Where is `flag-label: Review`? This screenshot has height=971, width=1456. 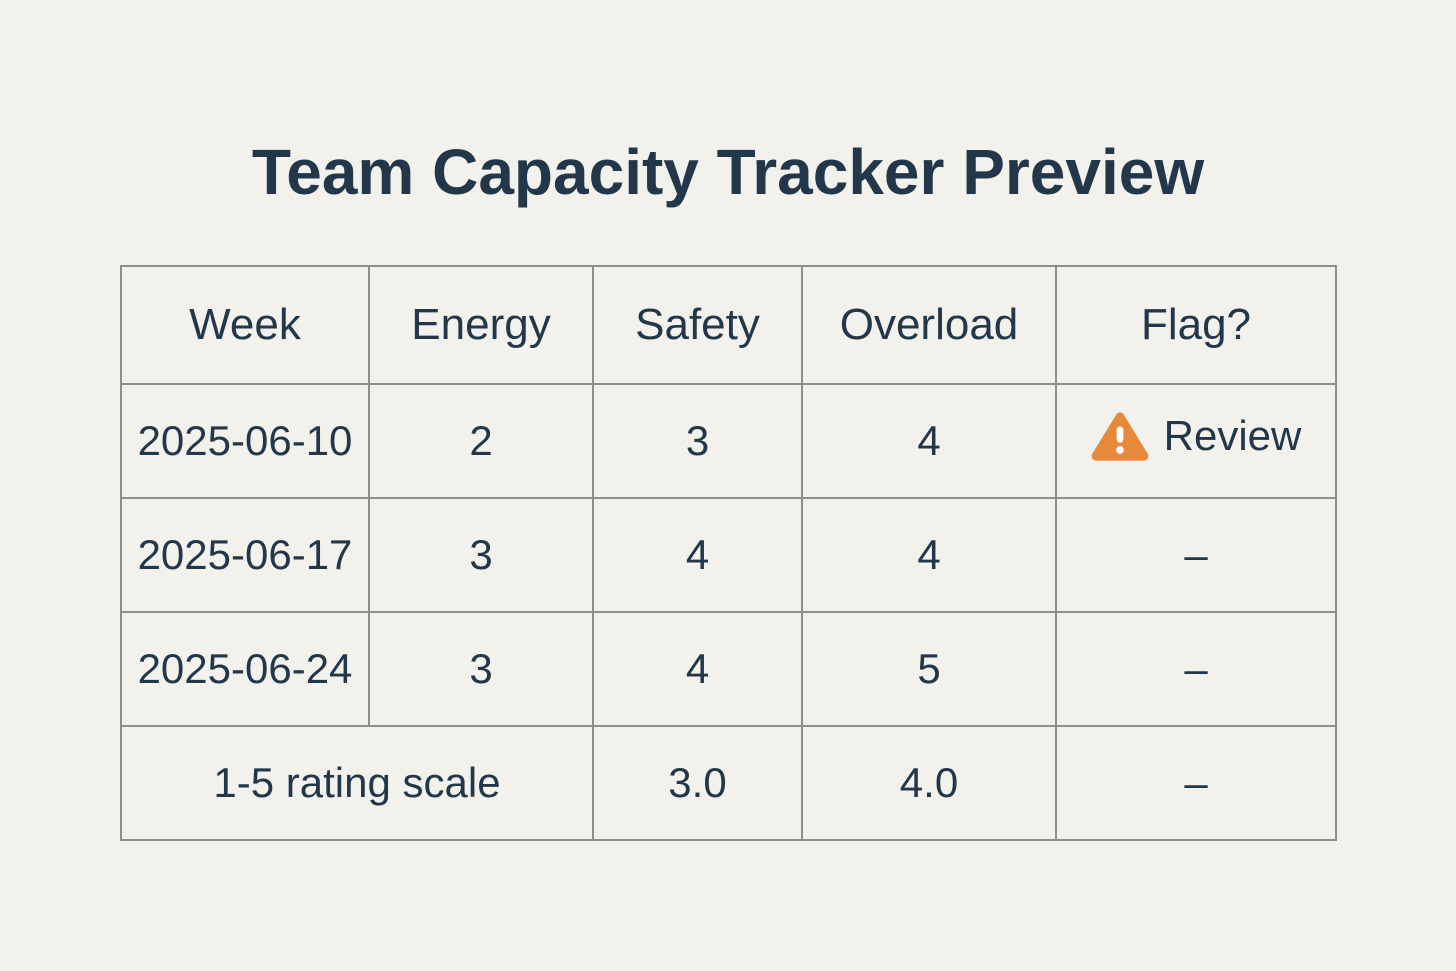 flag-label: Review is located at coordinates (1232, 435).